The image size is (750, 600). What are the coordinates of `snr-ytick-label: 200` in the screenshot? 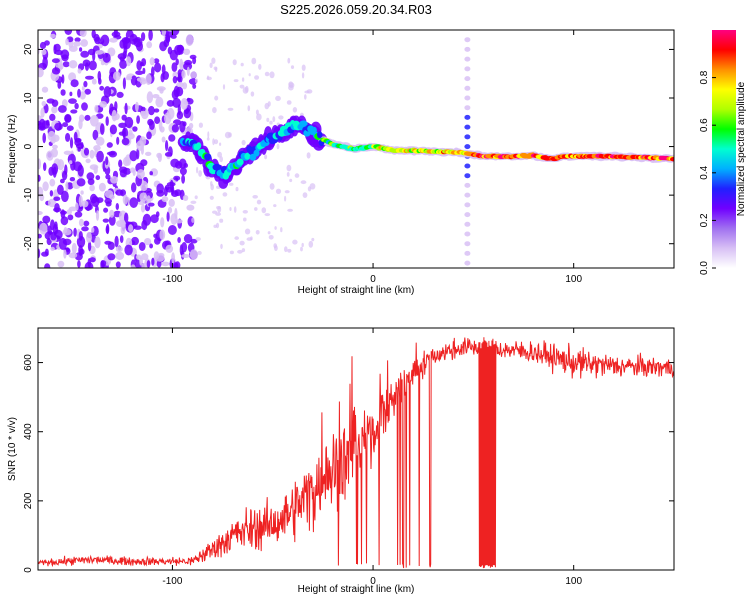 It's located at (28, 500).